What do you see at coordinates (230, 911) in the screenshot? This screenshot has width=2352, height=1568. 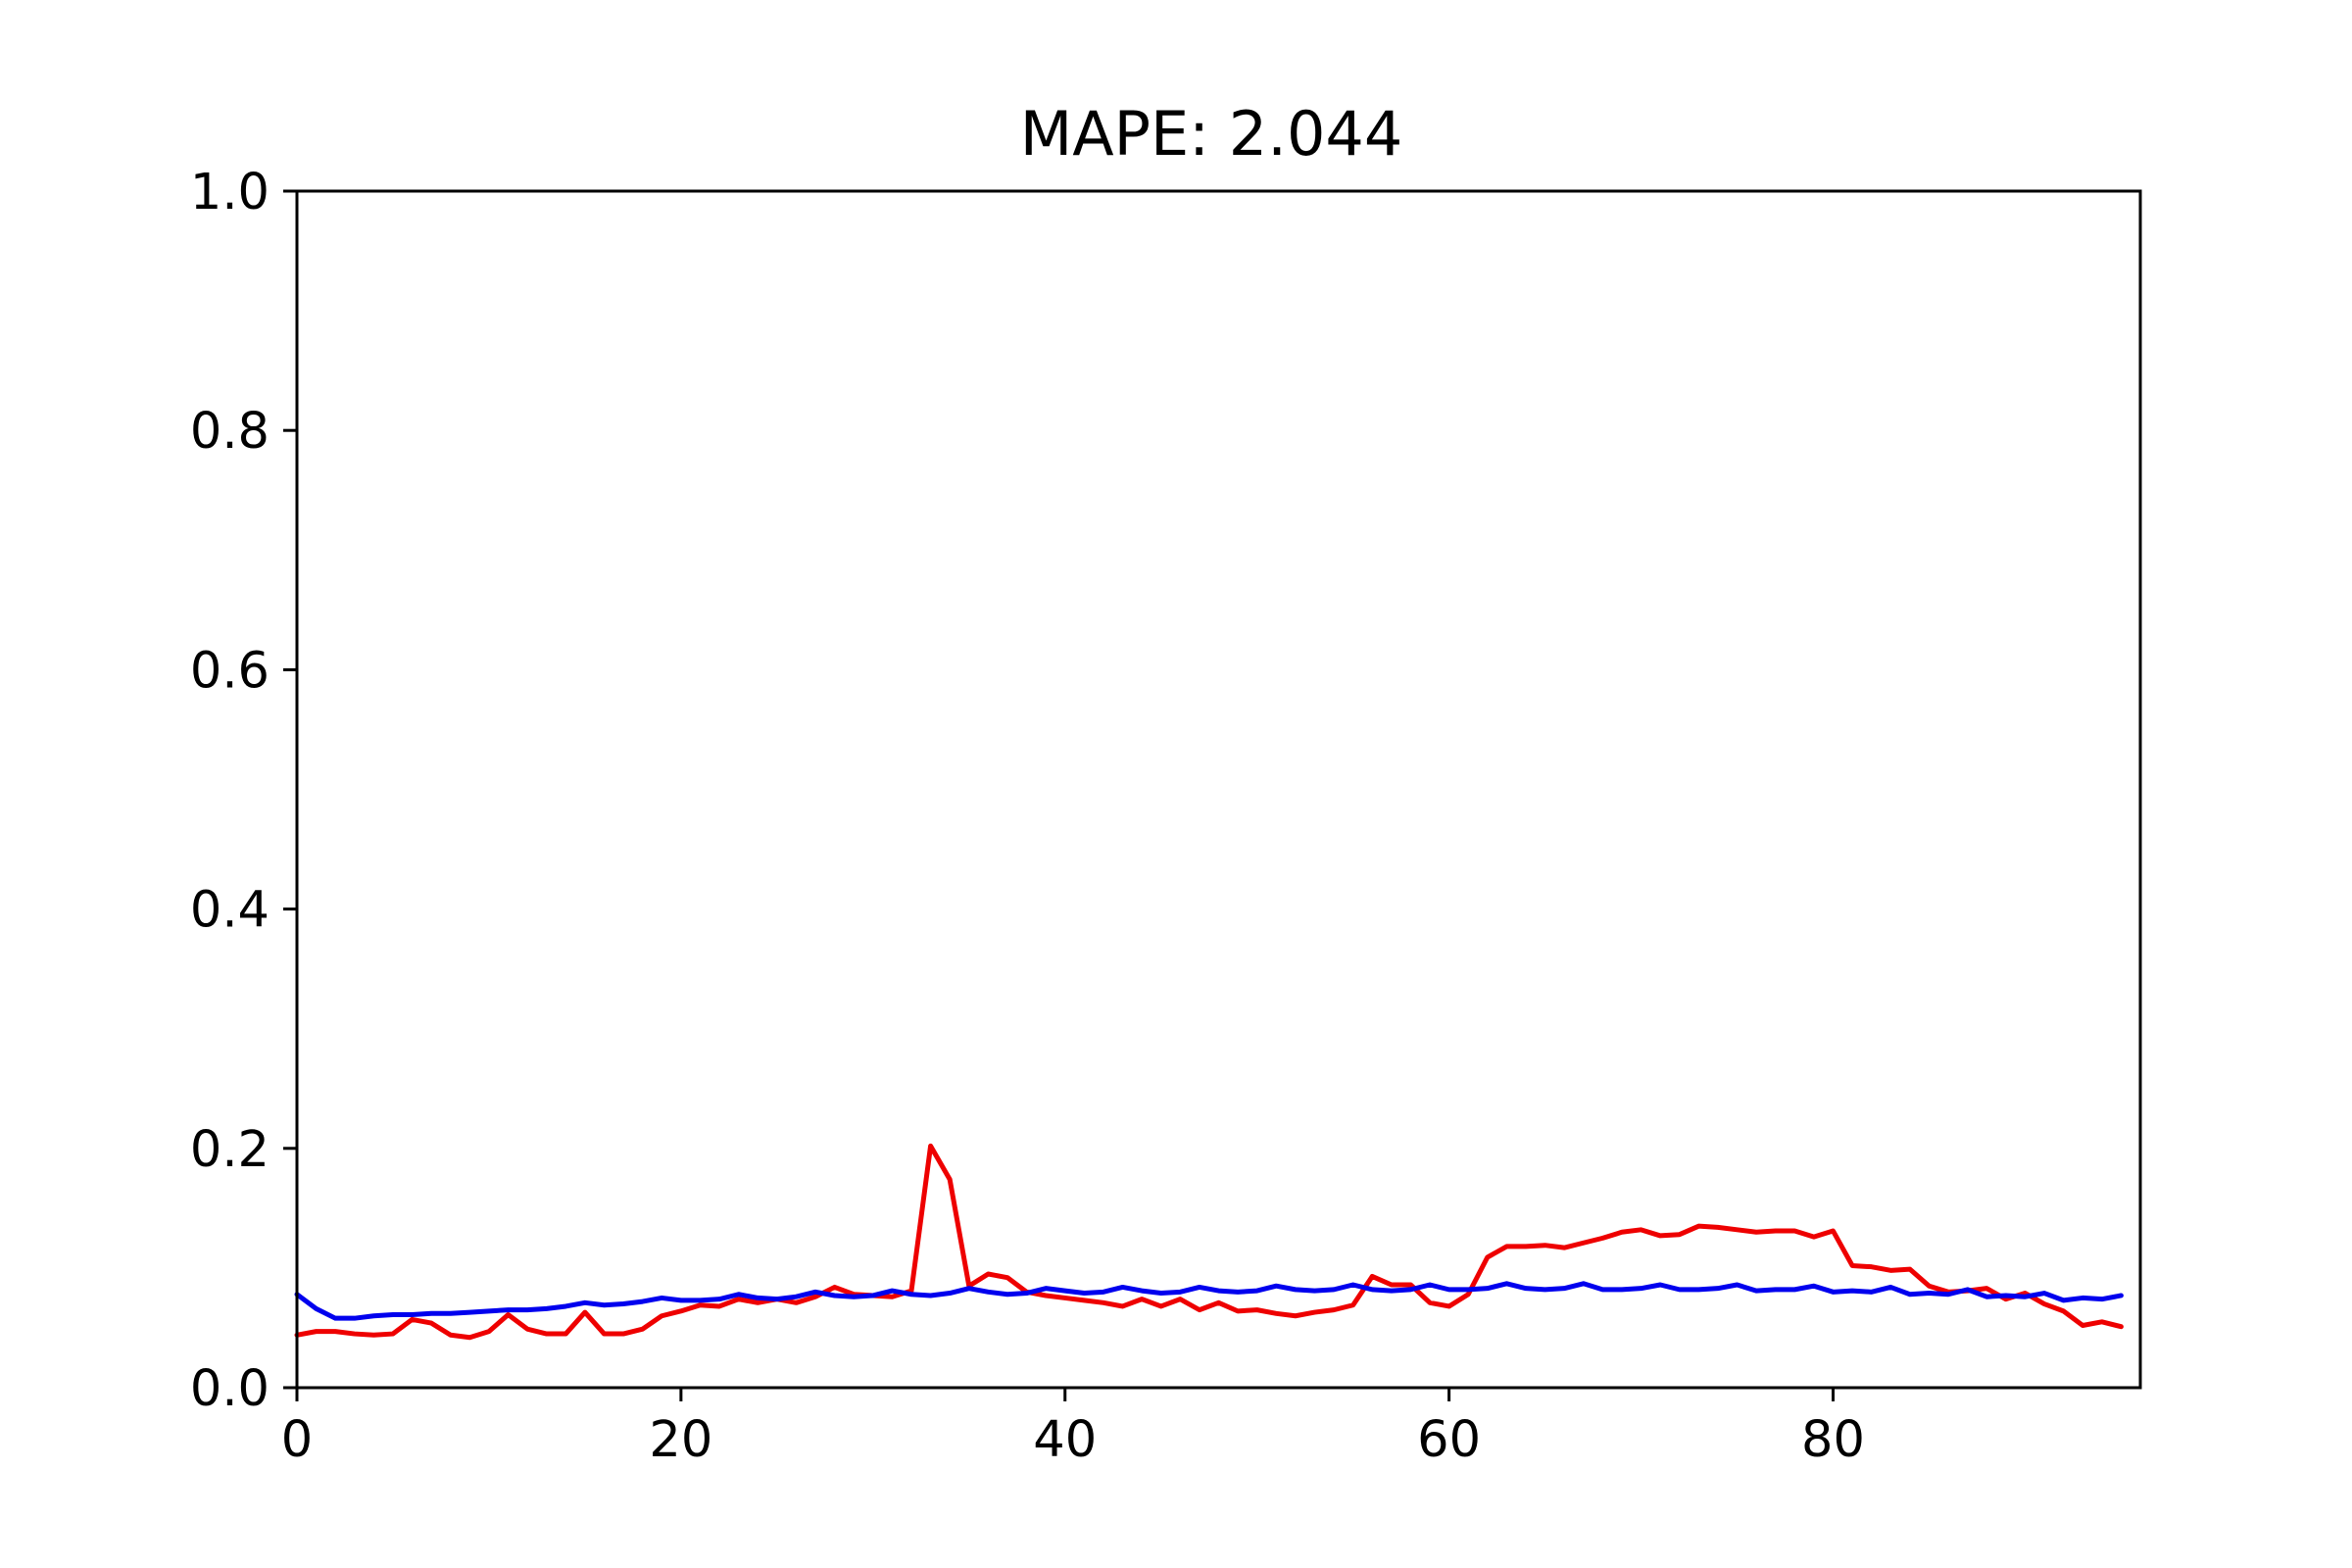 I see `y-tick-label: 0.4` at bounding box center [230, 911].